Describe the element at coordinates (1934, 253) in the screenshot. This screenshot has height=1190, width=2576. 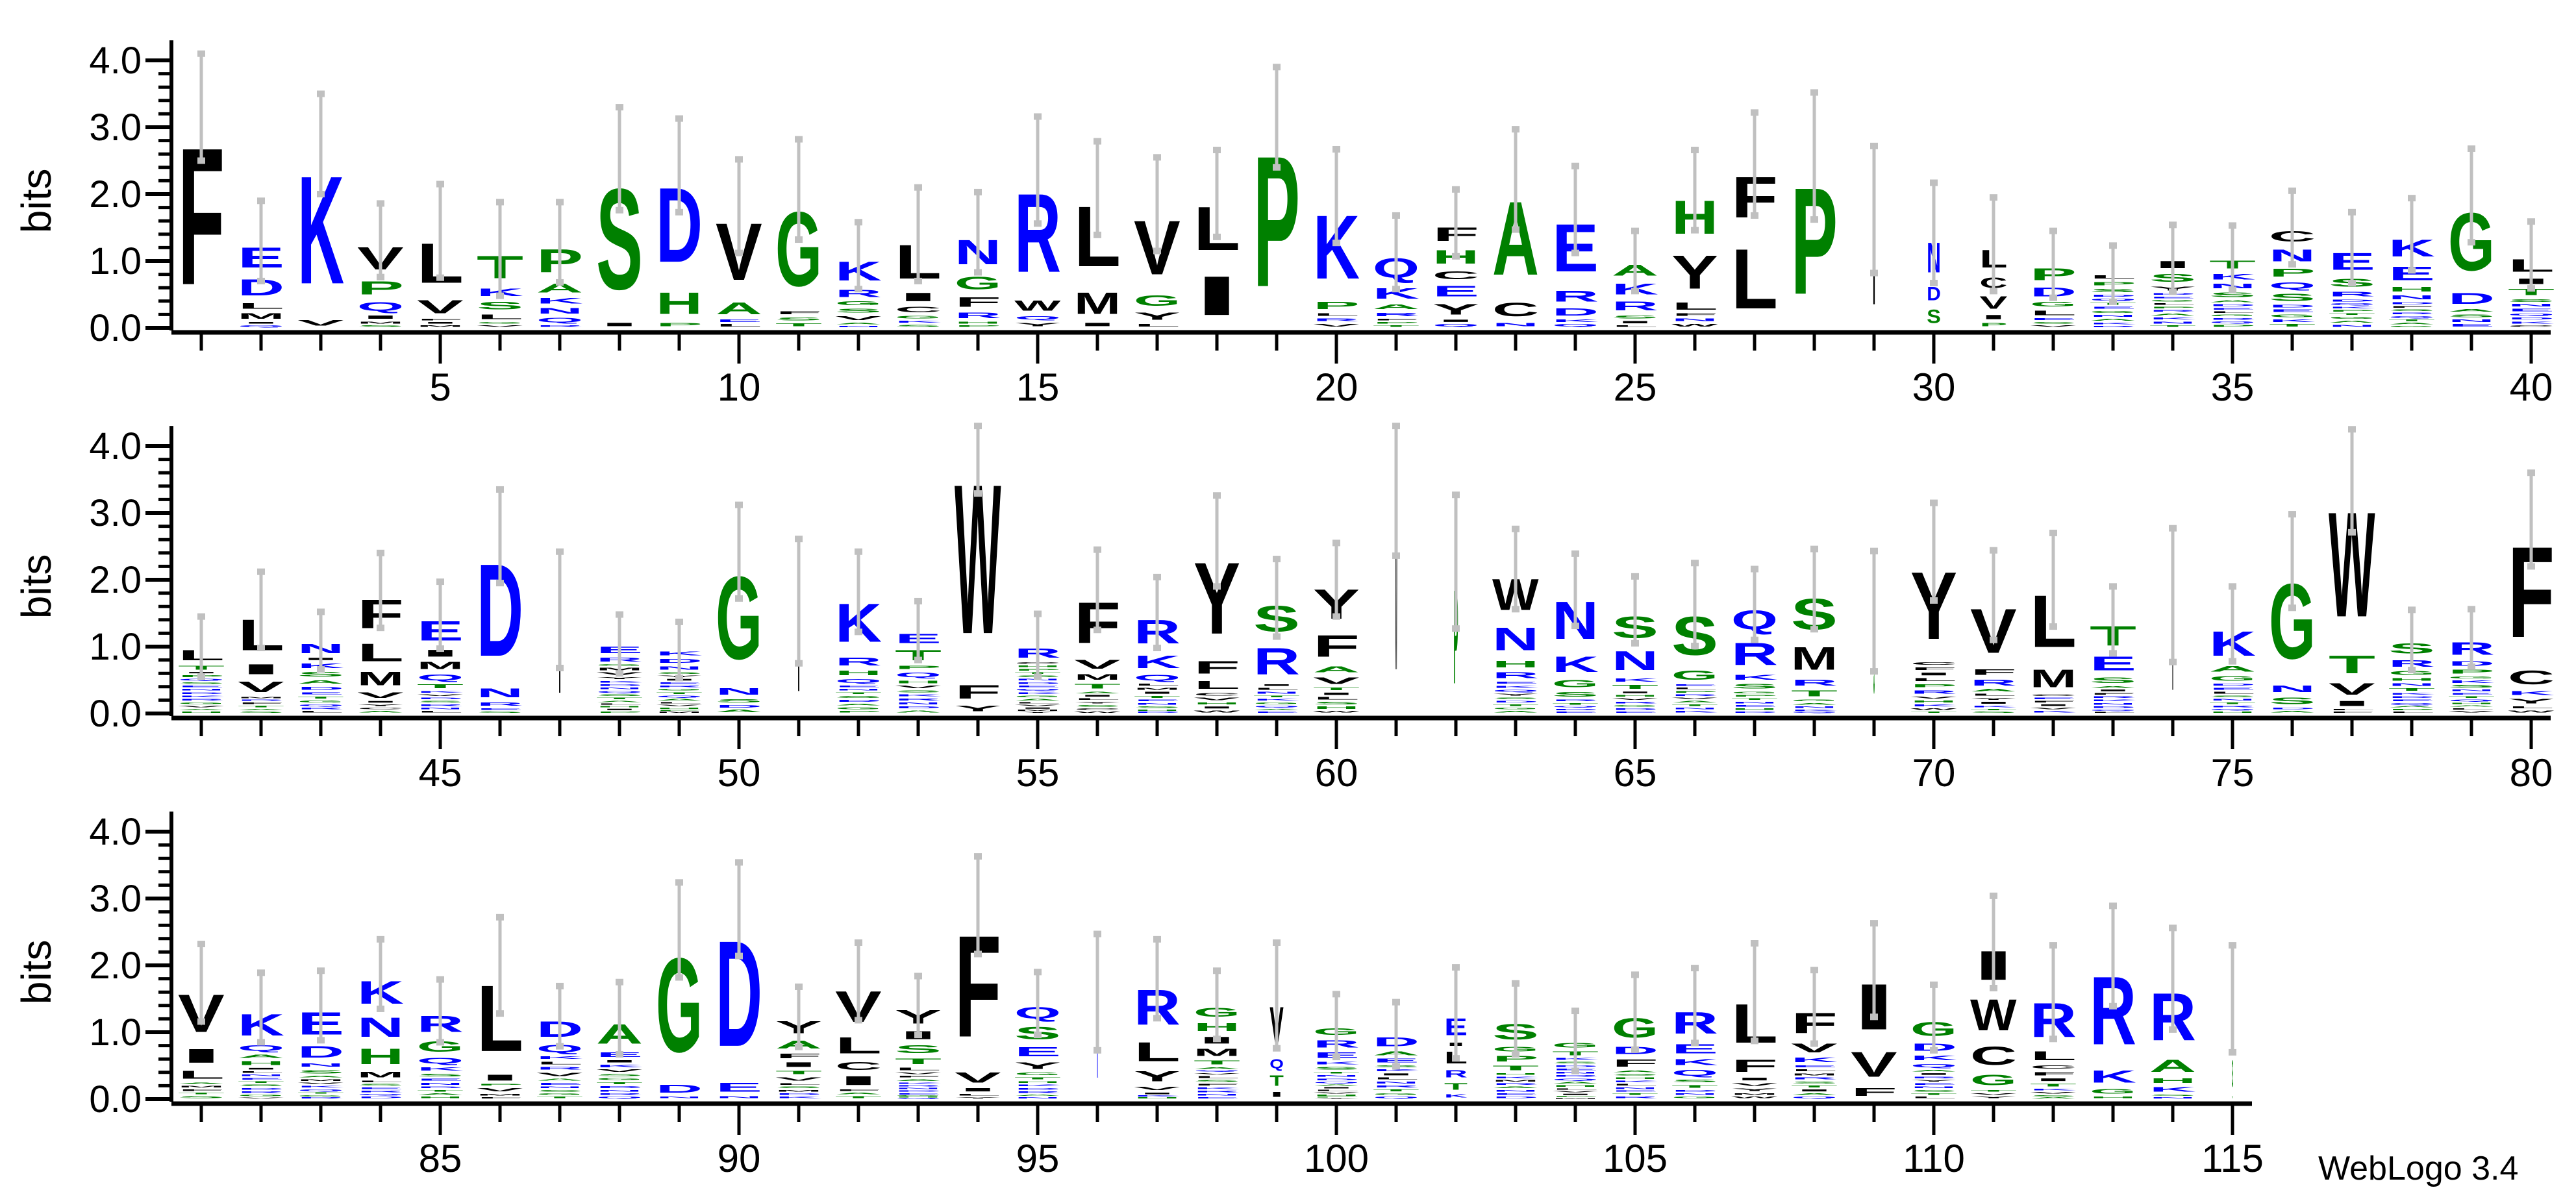
I see `logo-column: NDS` at that location.